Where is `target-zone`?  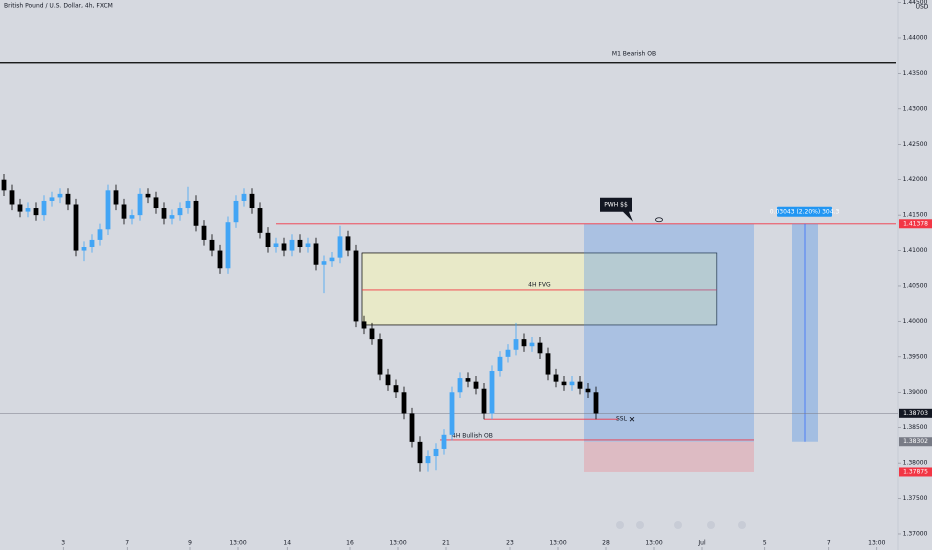 target-zone is located at coordinates (669, 332).